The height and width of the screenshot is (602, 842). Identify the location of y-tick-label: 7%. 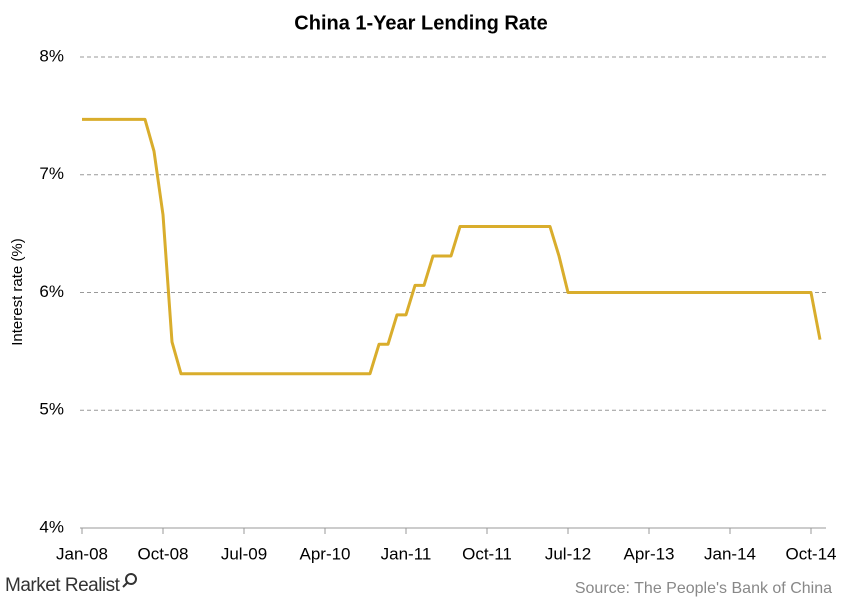
(51, 173).